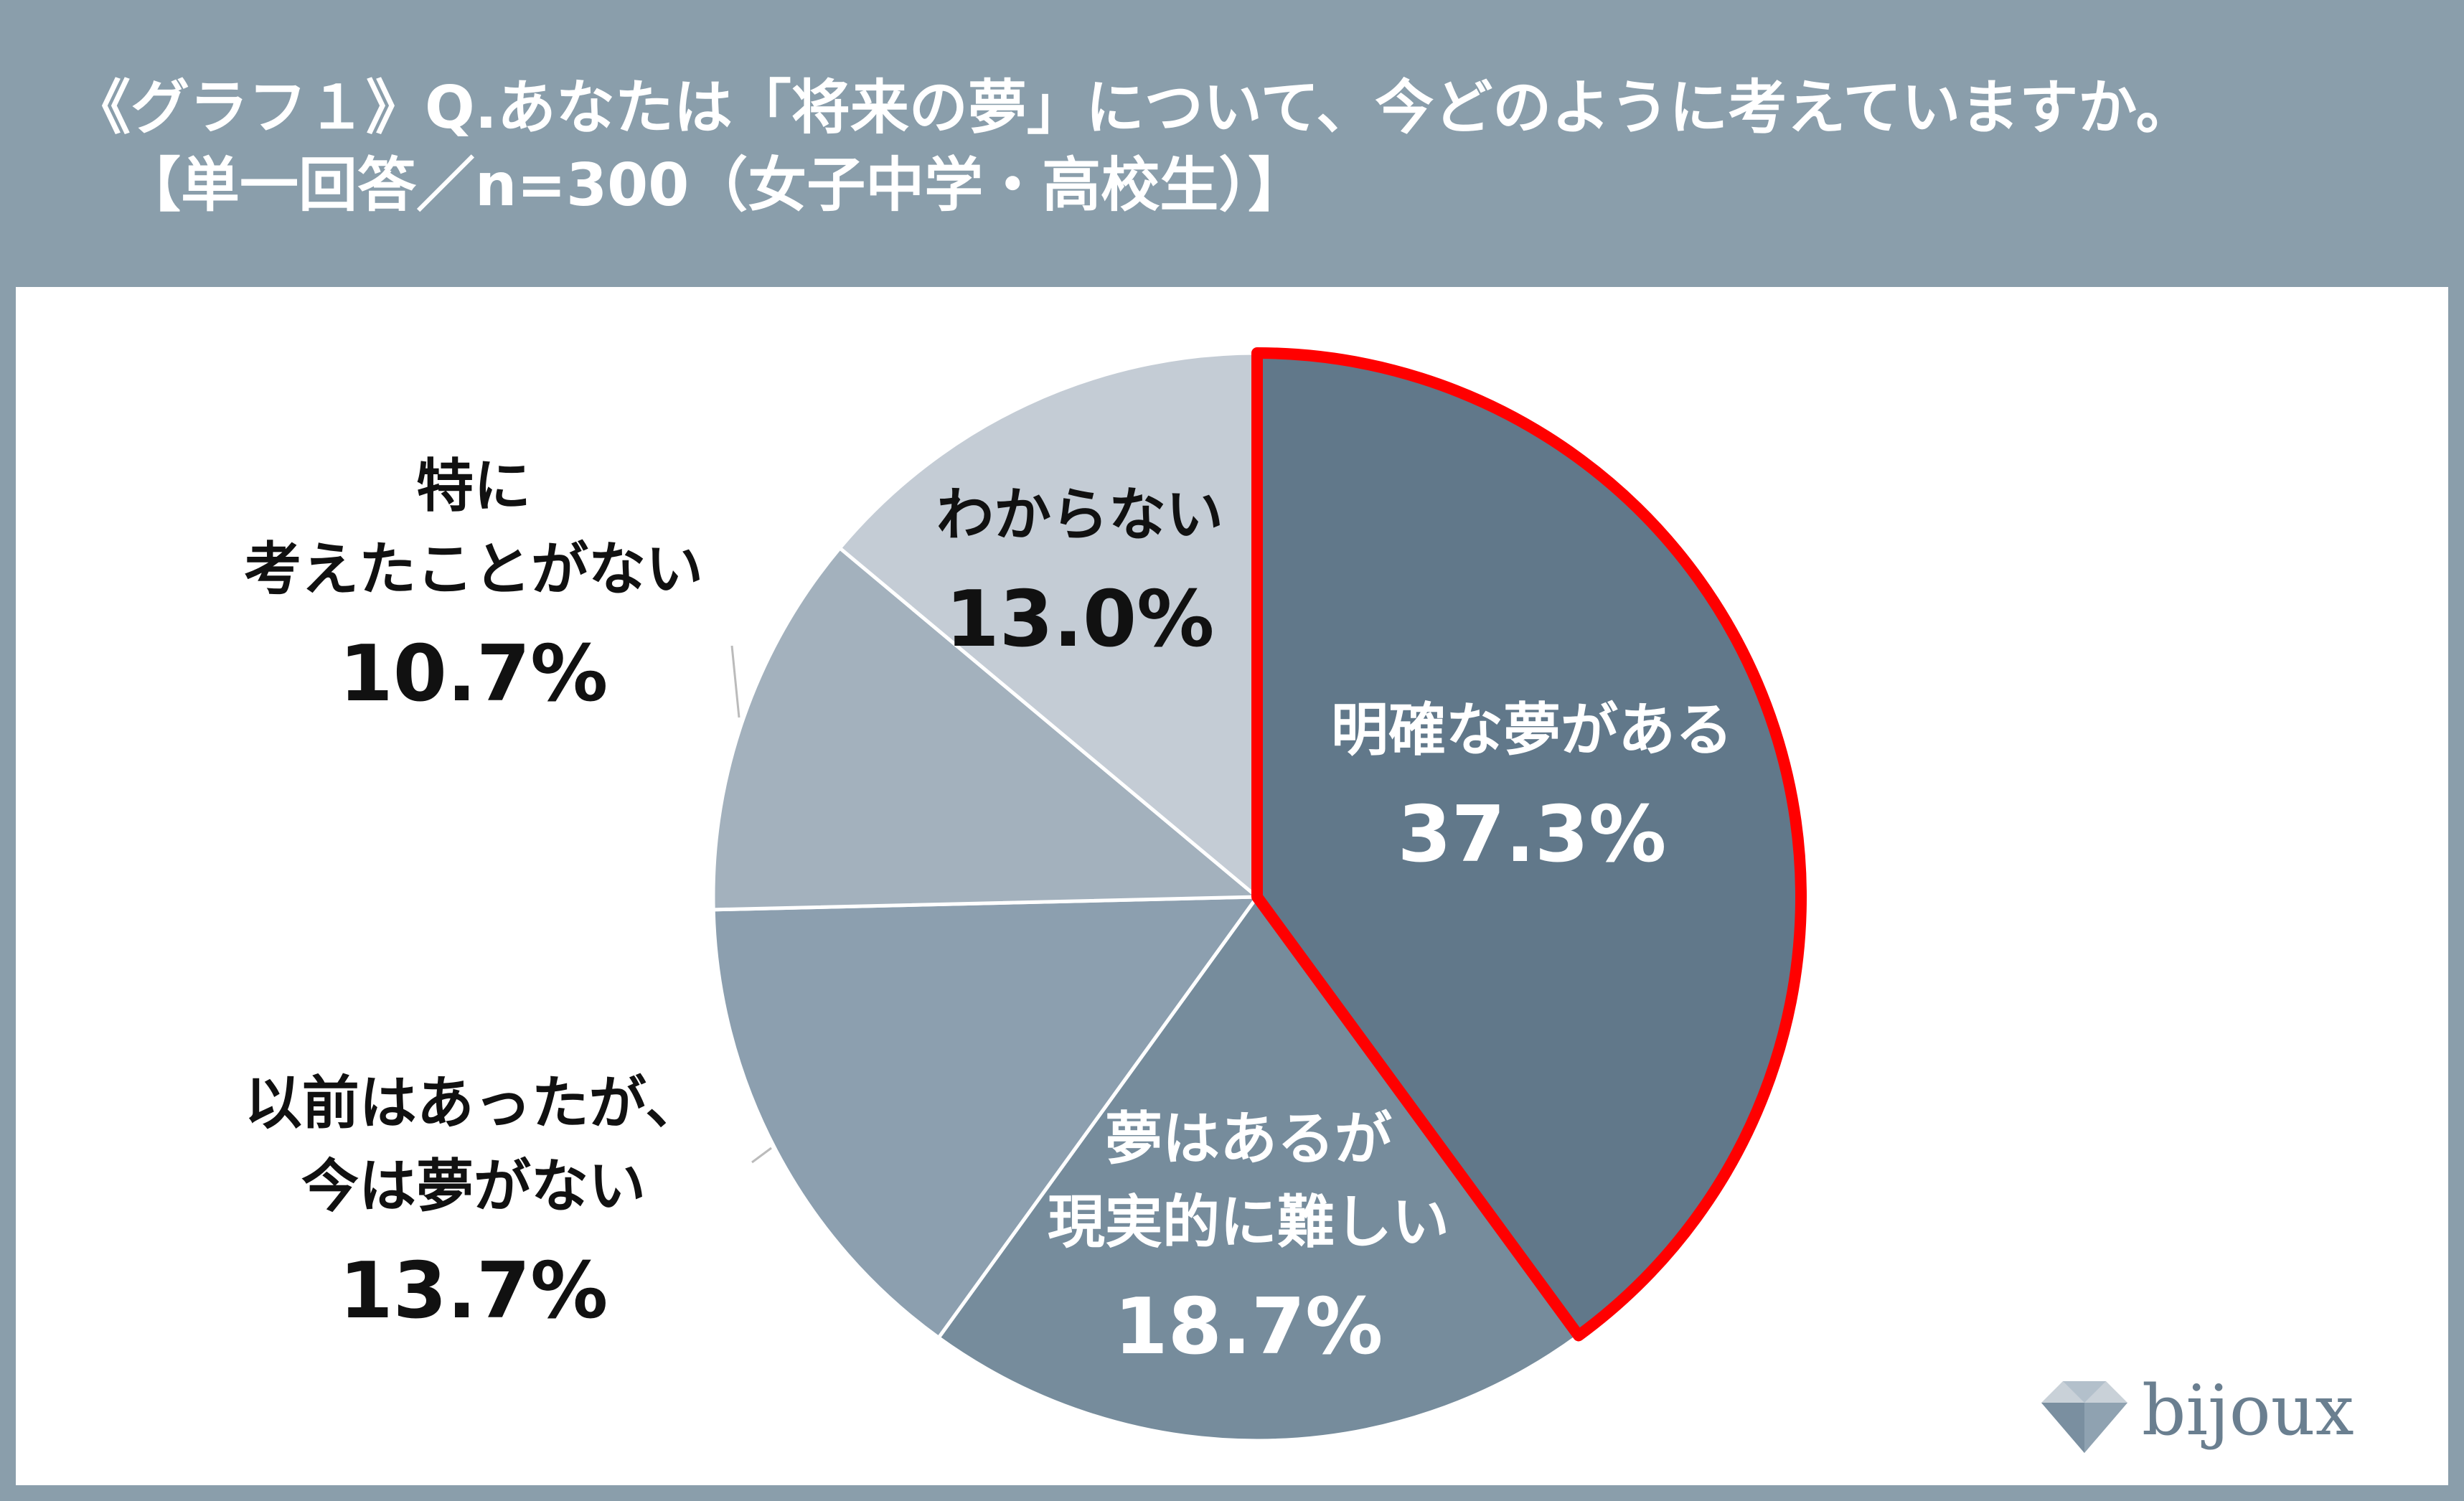 This screenshot has width=2464, height=1501. I want to click on slice-label-1: 夢はあるが現実的に難しい 18.7%, so click(1248, 1241).